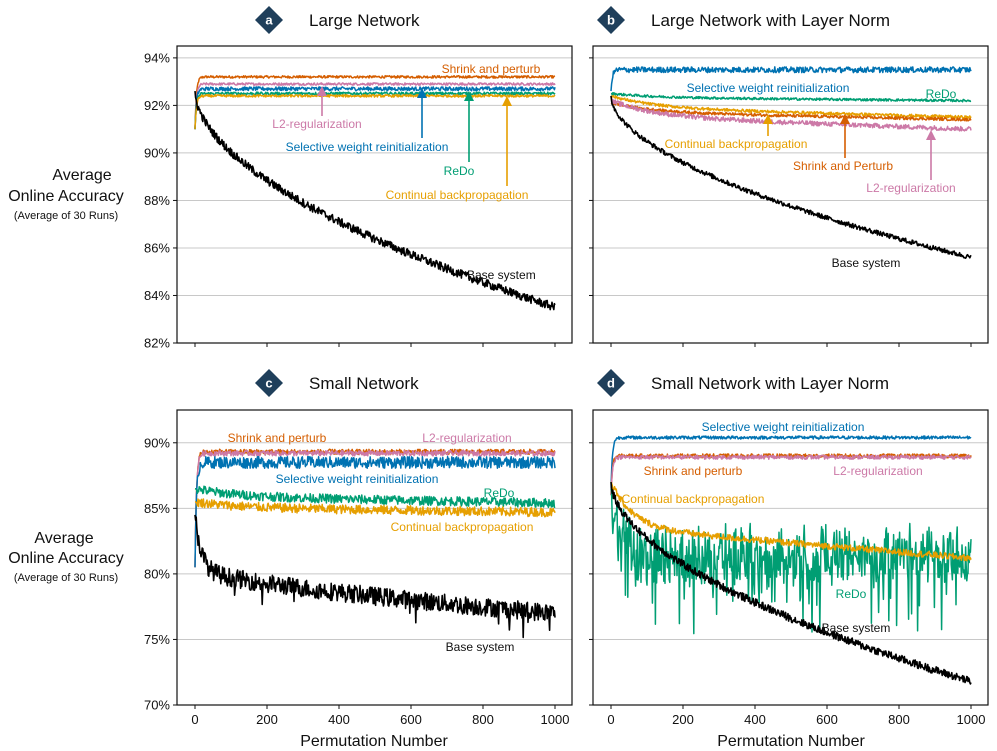  Describe the element at coordinates (157, 247) in the screenshot. I see `y-tick-label: 86%` at that location.